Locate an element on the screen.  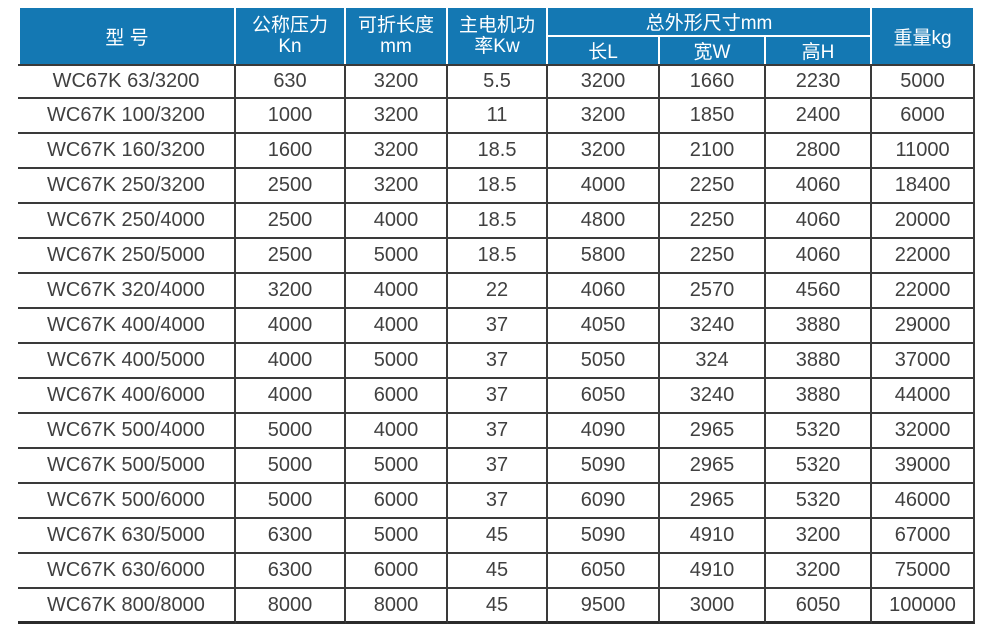
header-dim-height: 高H is located at coordinates (819, 50).